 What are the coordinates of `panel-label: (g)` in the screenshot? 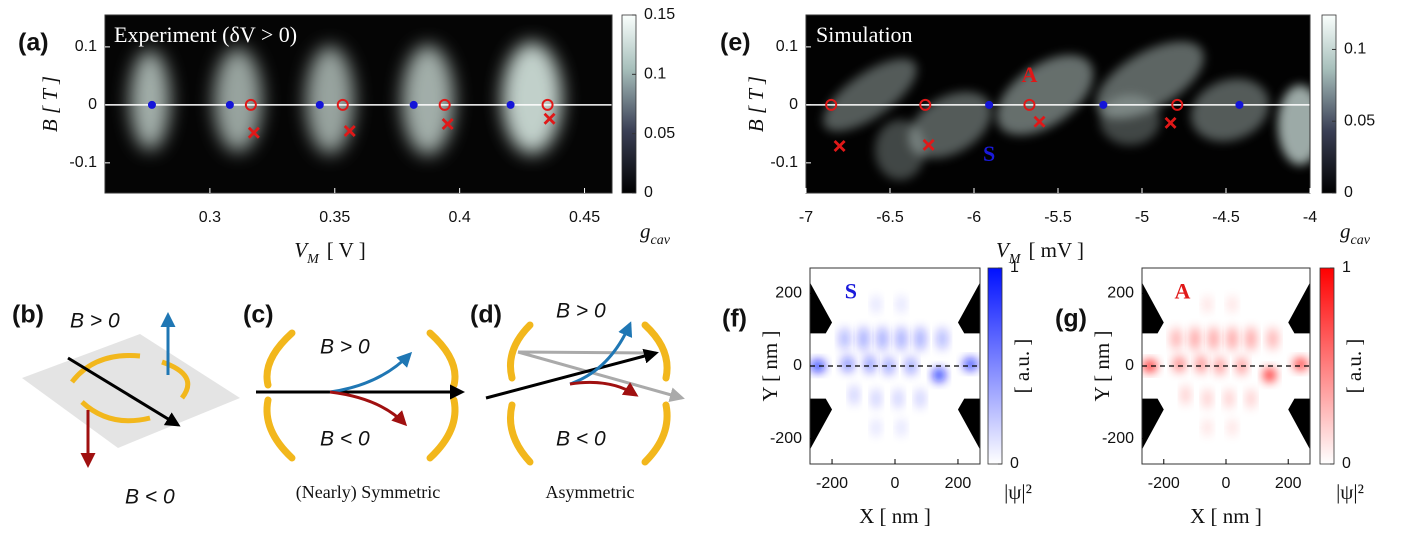 It's located at (1071, 319).